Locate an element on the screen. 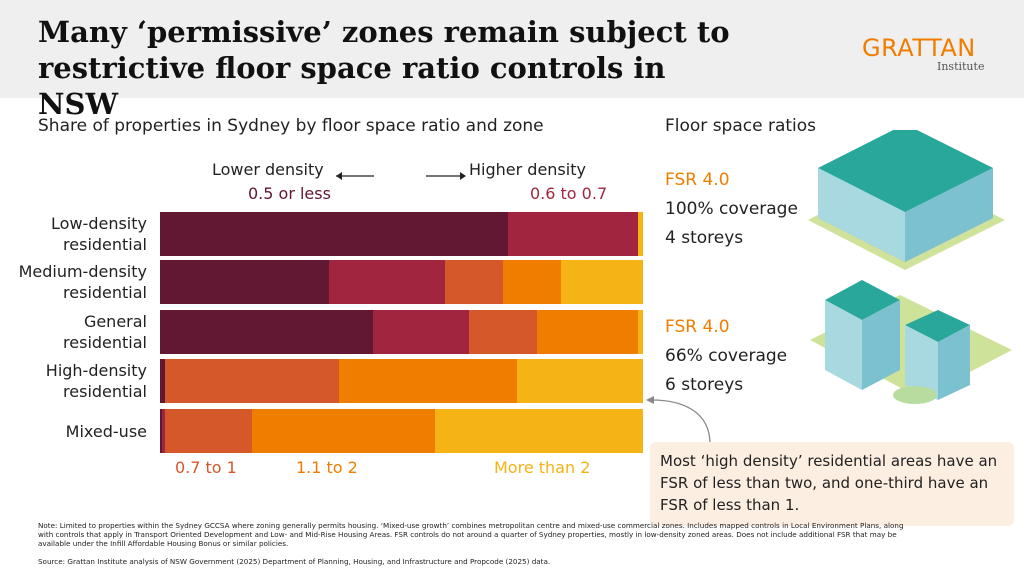  category-label: General residential is located at coordinates (105, 332).